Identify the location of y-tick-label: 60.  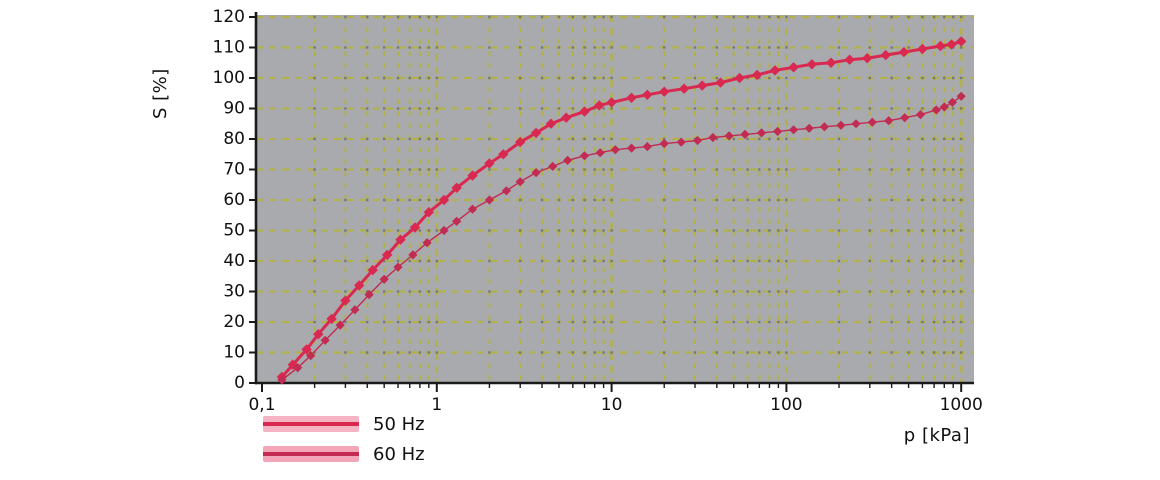
(234, 200).